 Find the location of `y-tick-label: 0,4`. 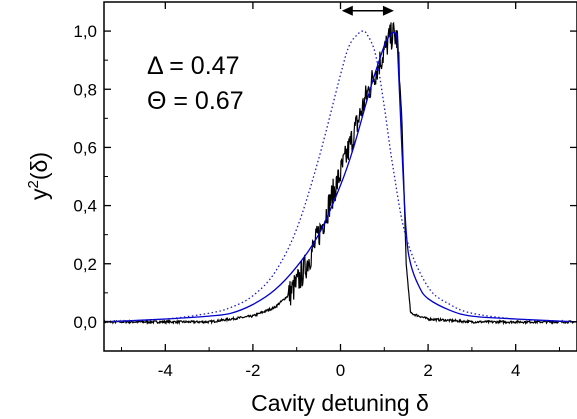

y-tick-label: 0,4 is located at coordinates (85, 206).